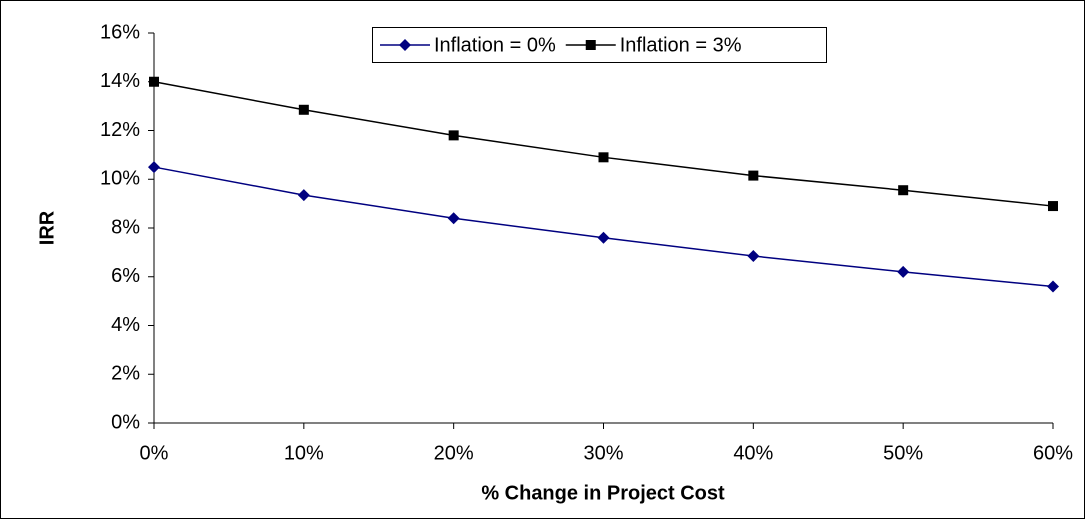 This screenshot has width=1085, height=519. I want to click on x-tick-label: 10%, so click(304, 453).